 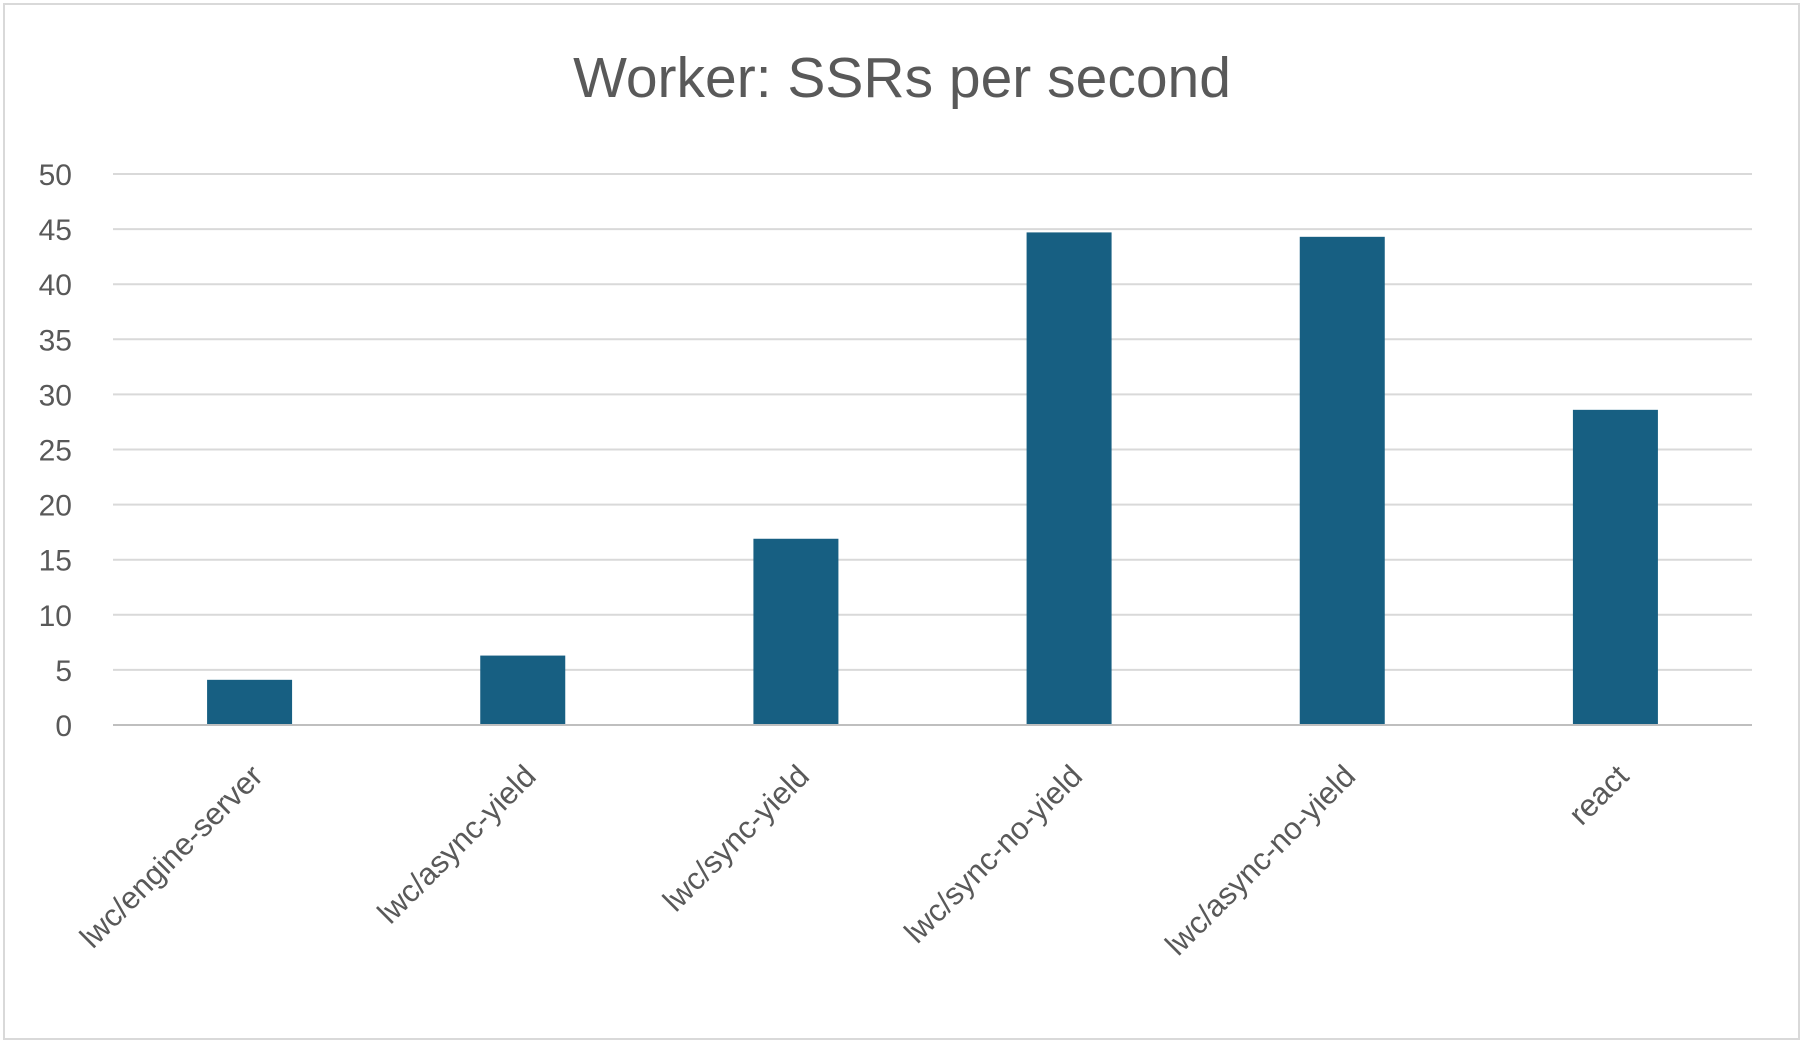 What do you see at coordinates (171, 856) in the screenshot?
I see `x-tick-label: lwc/engine-server` at bounding box center [171, 856].